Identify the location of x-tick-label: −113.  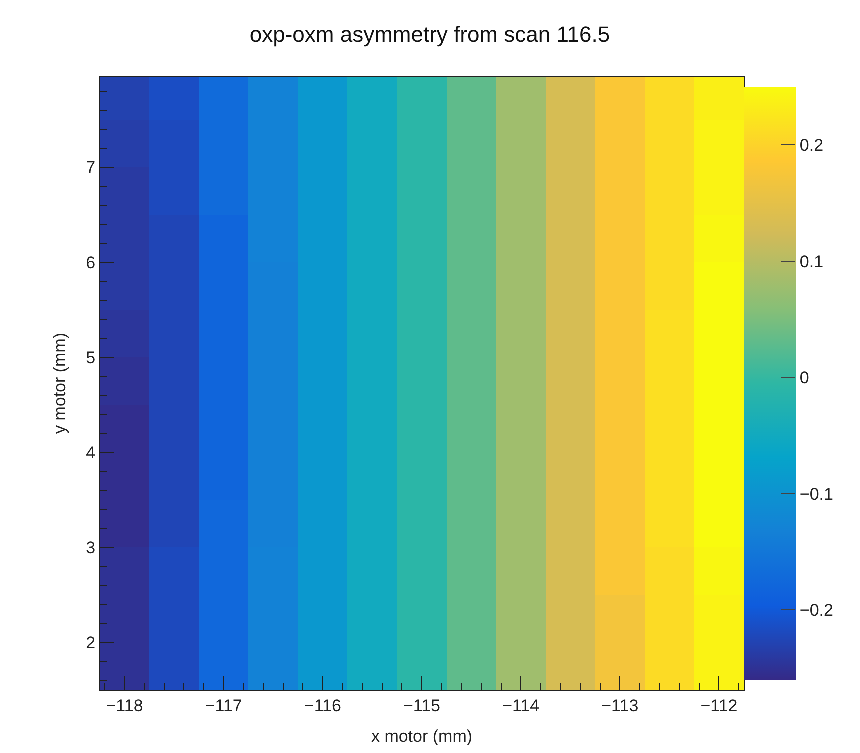
(620, 706).